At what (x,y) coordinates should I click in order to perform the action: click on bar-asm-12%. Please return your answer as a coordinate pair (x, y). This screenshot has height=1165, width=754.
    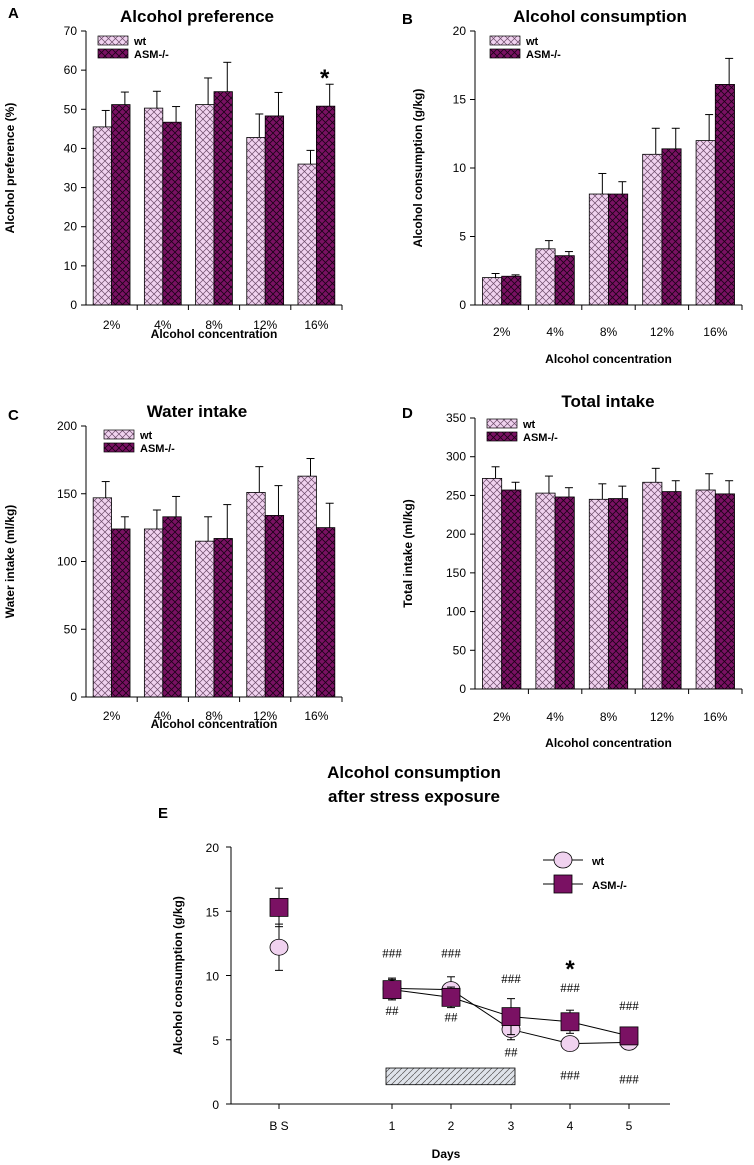
    Looking at the image, I should click on (274, 210).